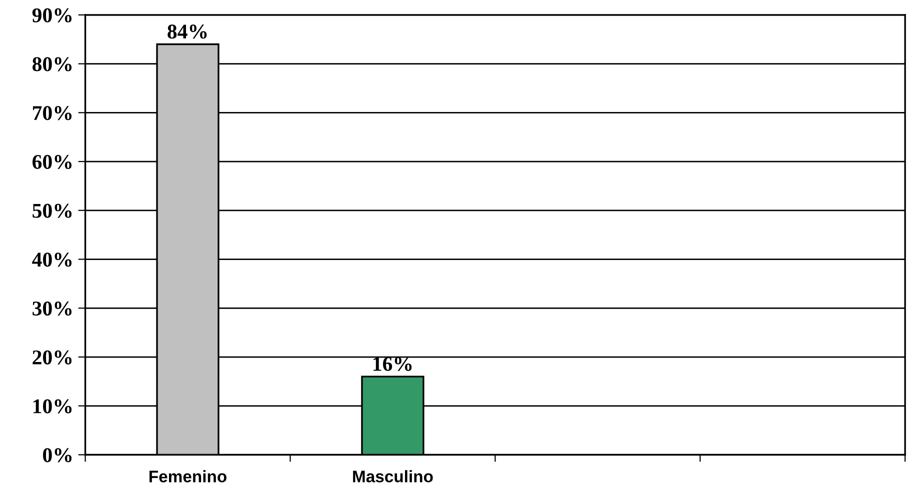 The height and width of the screenshot is (497, 917). What do you see at coordinates (52, 406) in the screenshot?
I see `y-tick-label: 10%` at bounding box center [52, 406].